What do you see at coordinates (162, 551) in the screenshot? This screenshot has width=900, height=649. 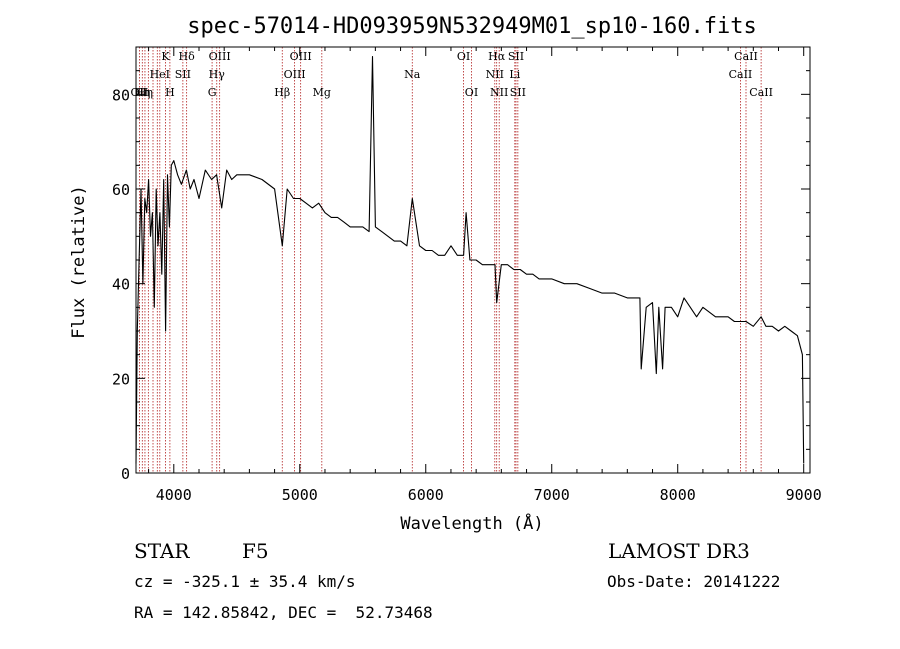 I see `object-class: STAR` at bounding box center [162, 551].